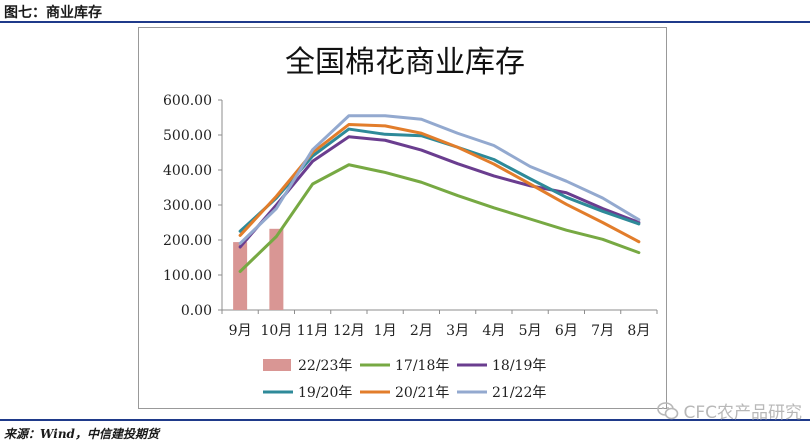 This screenshot has height=444, width=810. What do you see at coordinates (519, 393) in the screenshot?
I see `legend-label: 21/22年` at bounding box center [519, 393].